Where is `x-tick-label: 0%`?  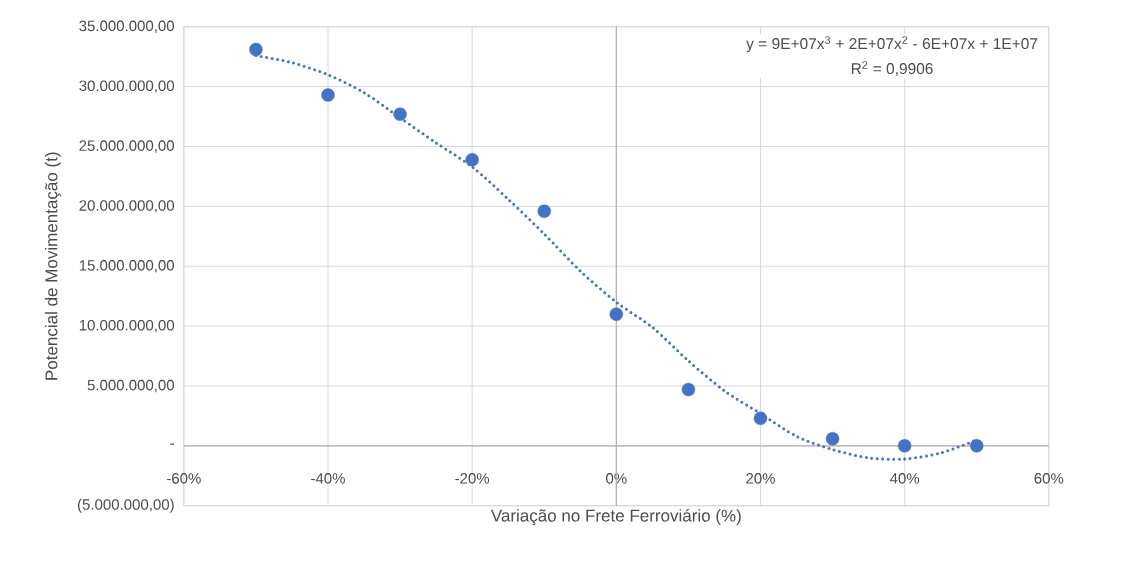
x-tick-label: 0% is located at coordinates (616, 478).